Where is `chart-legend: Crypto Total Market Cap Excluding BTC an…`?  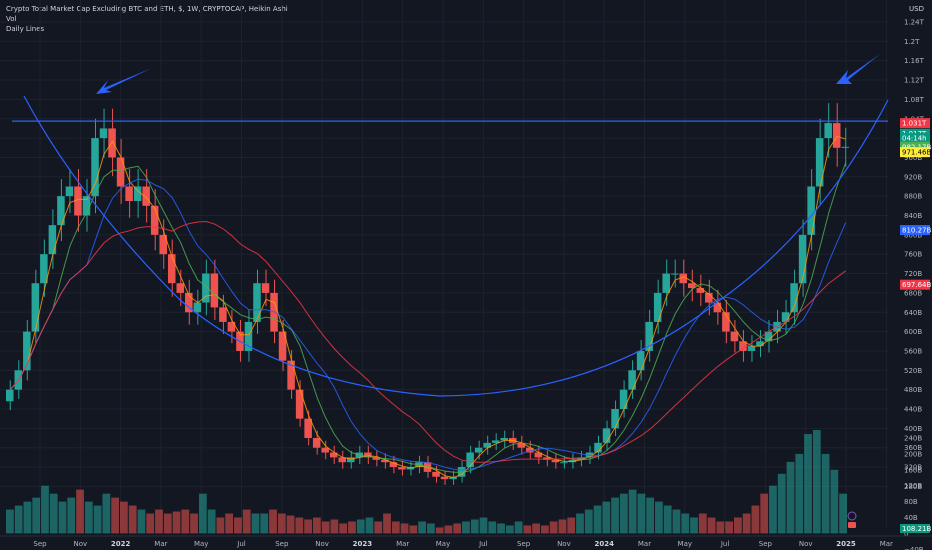 chart-legend: Crypto Total Market Cap Excluding BTC an… is located at coordinates (147, 19).